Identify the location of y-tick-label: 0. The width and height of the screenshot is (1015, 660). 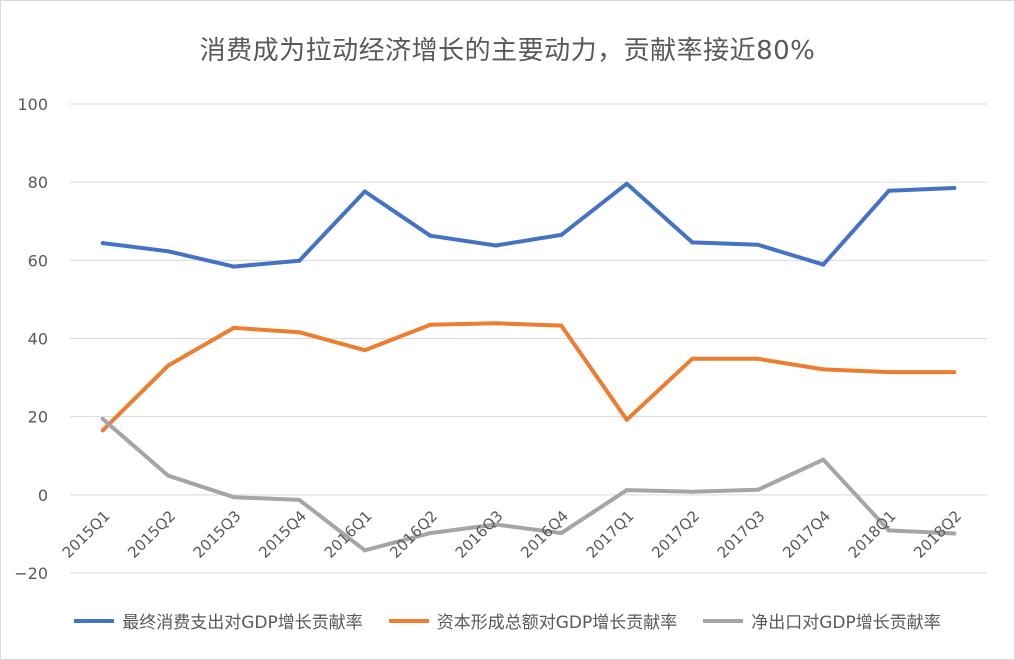
(43, 495).